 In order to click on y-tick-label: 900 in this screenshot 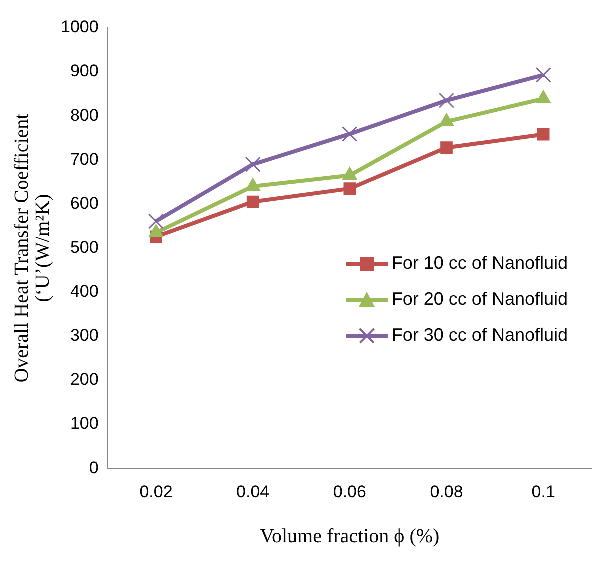, I will do `click(84, 71)`.